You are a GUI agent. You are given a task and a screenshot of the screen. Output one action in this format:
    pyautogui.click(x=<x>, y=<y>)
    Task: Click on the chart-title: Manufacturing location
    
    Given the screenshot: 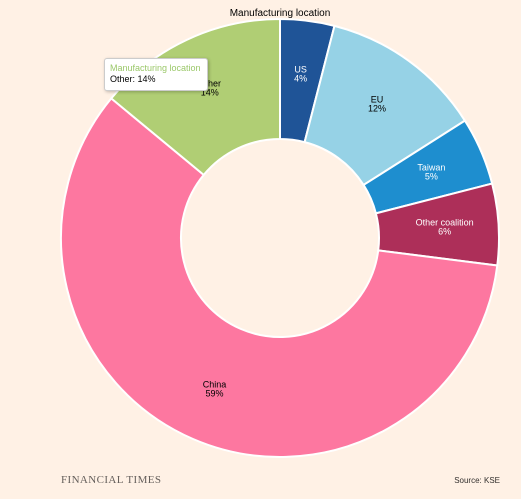 What is the action you would take?
    pyautogui.click(x=280, y=13)
    